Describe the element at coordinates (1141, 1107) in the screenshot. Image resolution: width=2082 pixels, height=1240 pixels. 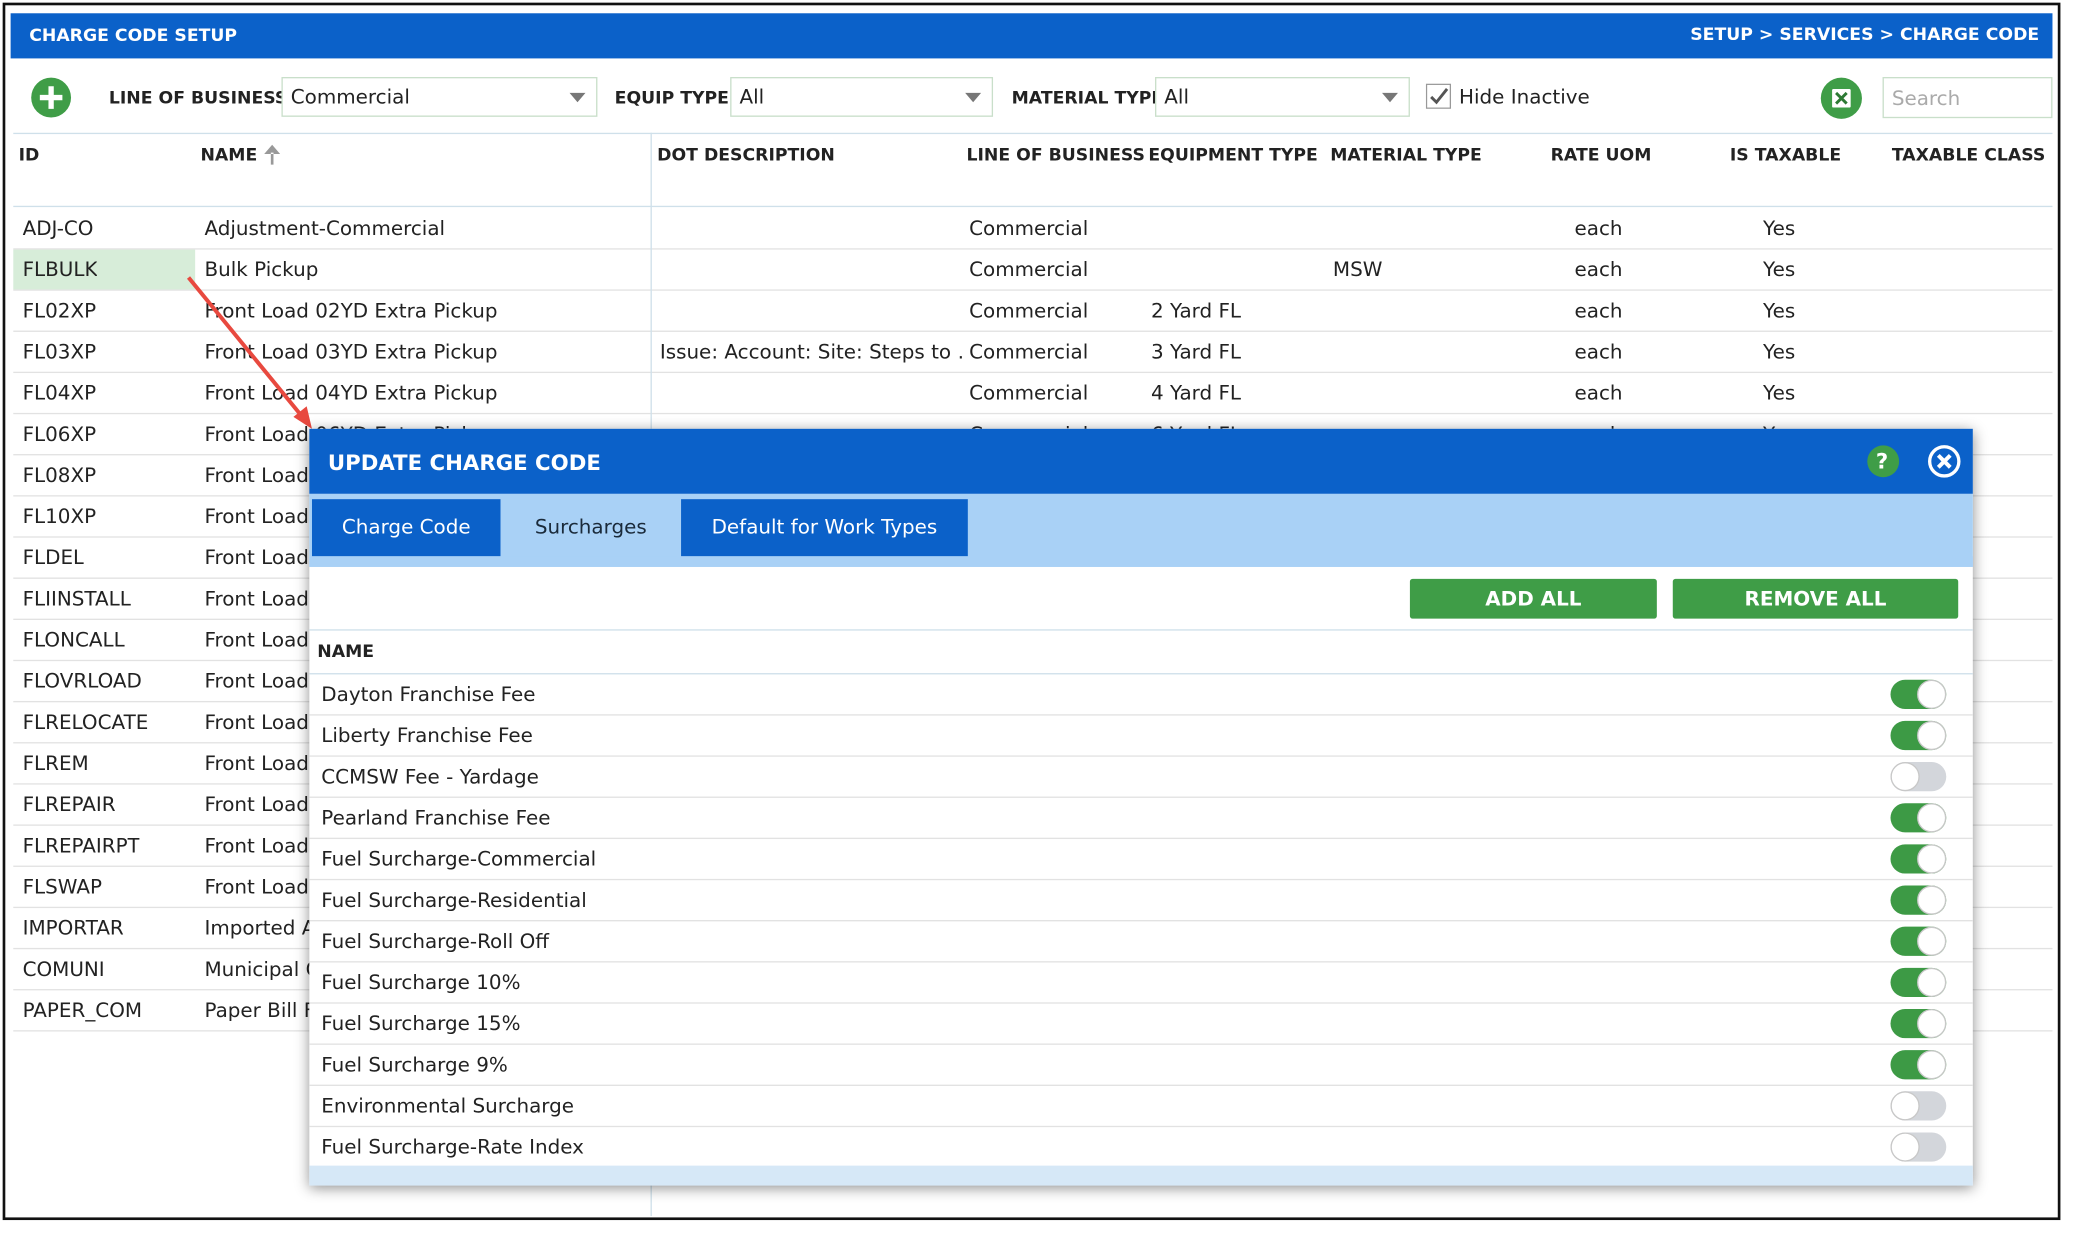
I see `surcharge-row: Environmental Surcharge` at that location.